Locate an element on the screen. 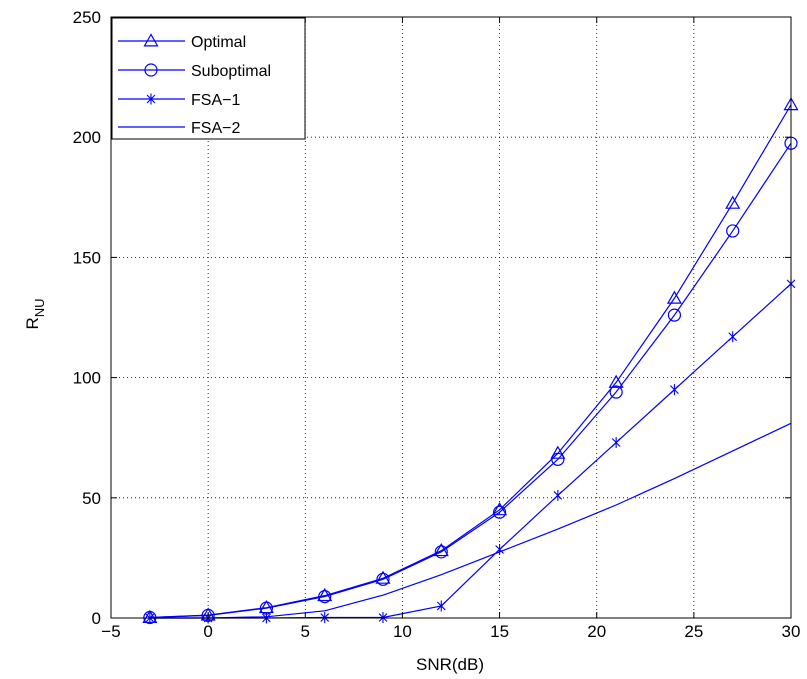  legend-label: Optimal is located at coordinates (218, 42).